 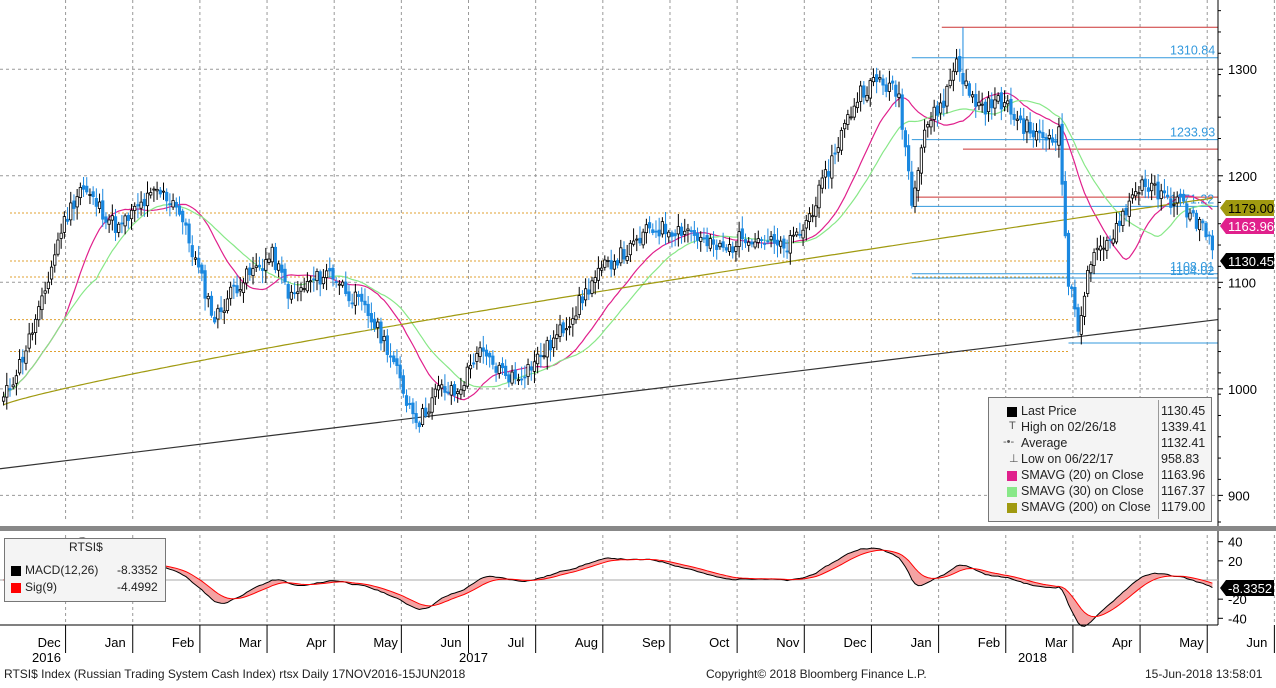 What do you see at coordinates (989, 642) in the screenshot?
I see `x-month-label-14: Feb` at bounding box center [989, 642].